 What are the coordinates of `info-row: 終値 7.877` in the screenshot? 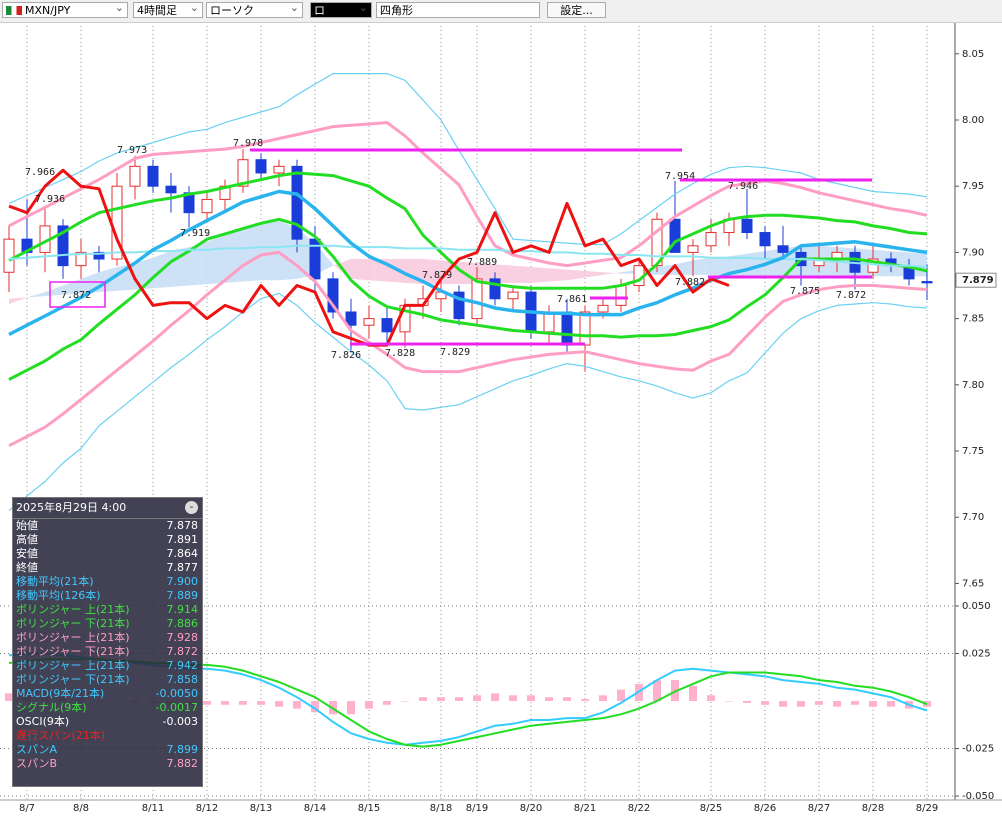 It's located at (107, 568).